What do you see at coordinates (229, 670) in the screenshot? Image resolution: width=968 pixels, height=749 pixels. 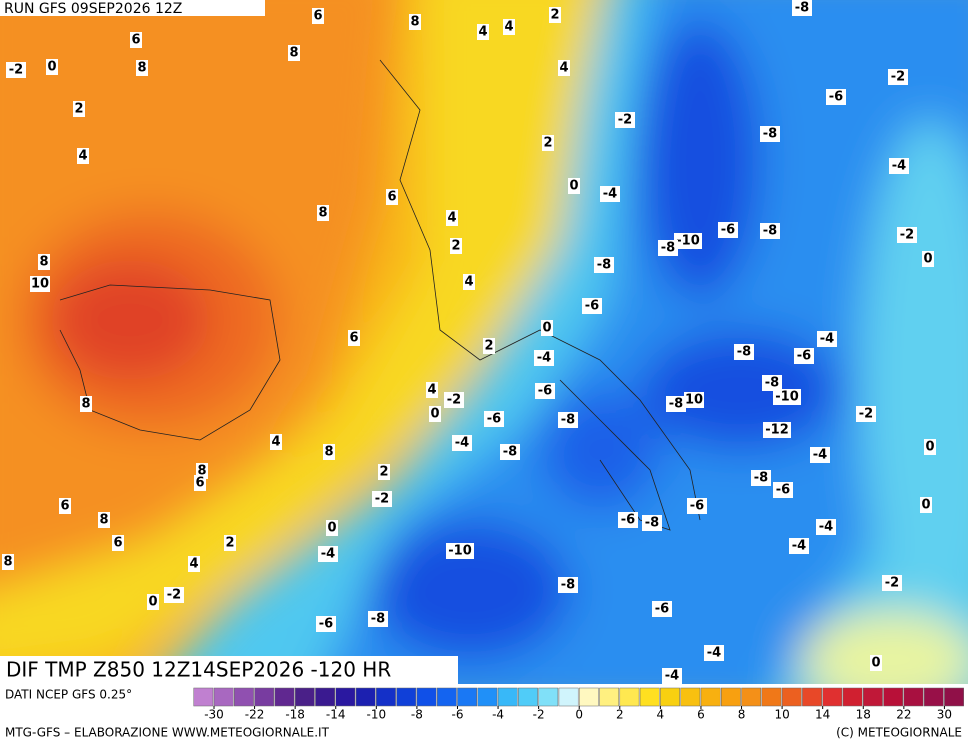 I see `title-box` at bounding box center [229, 670].